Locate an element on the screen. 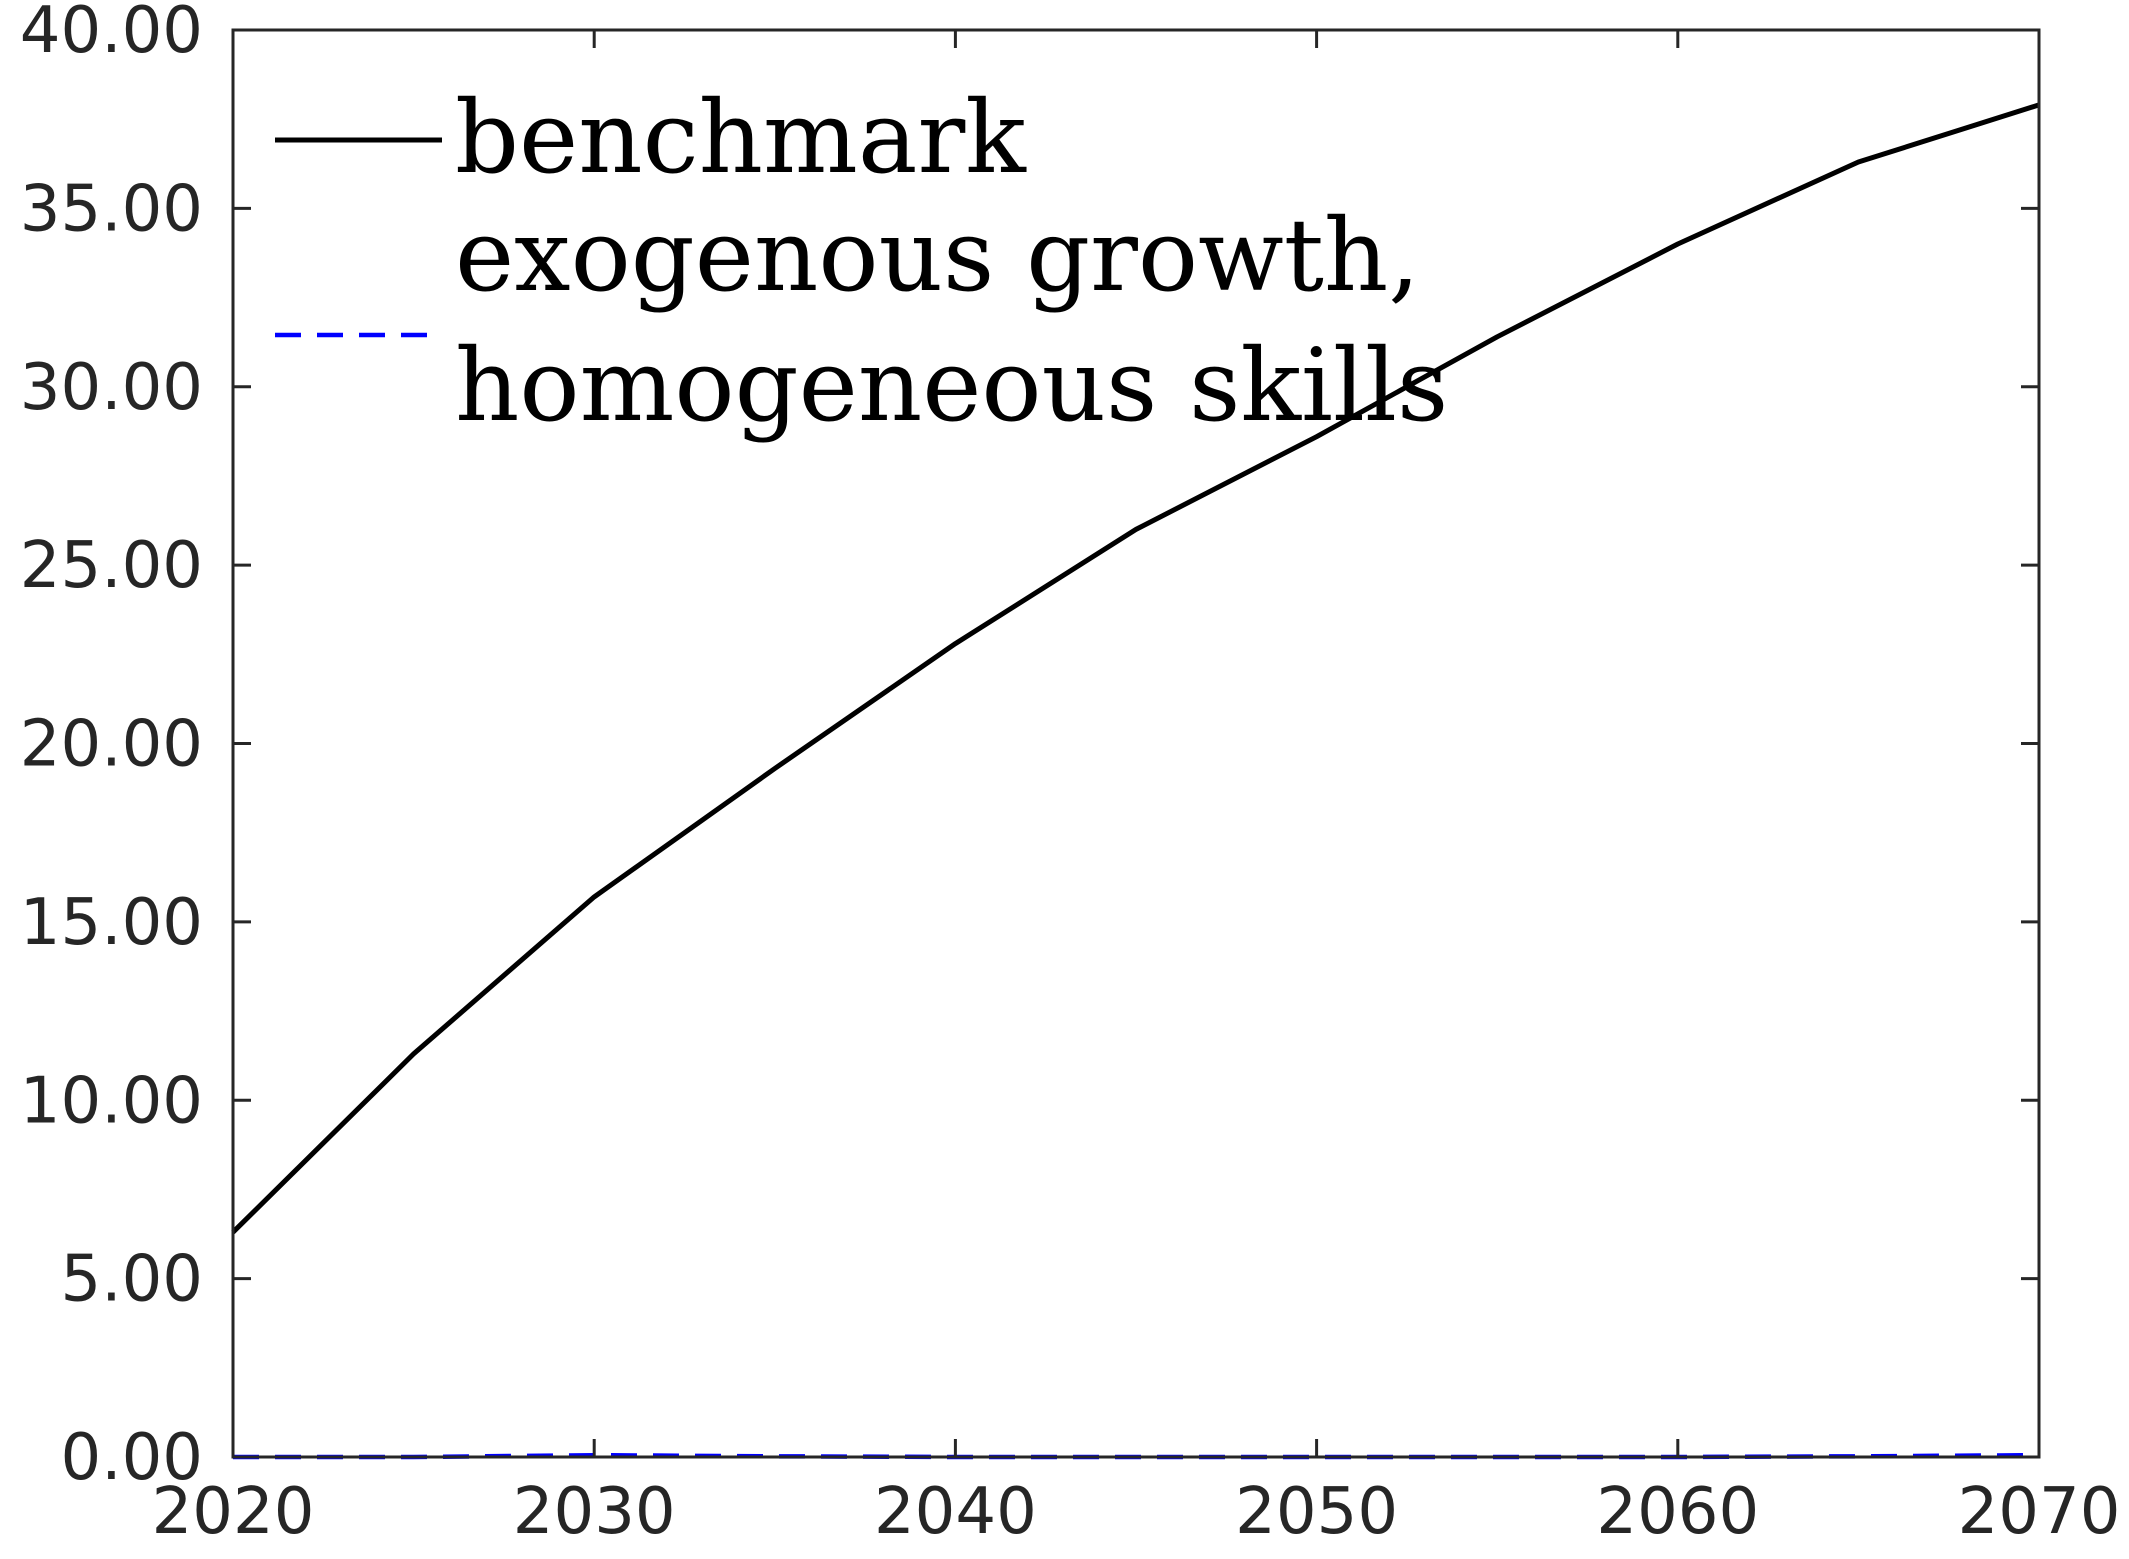 This screenshot has width=2129, height=1559. x-tick-label: 2060 is located at coordinates (1677, 1512).